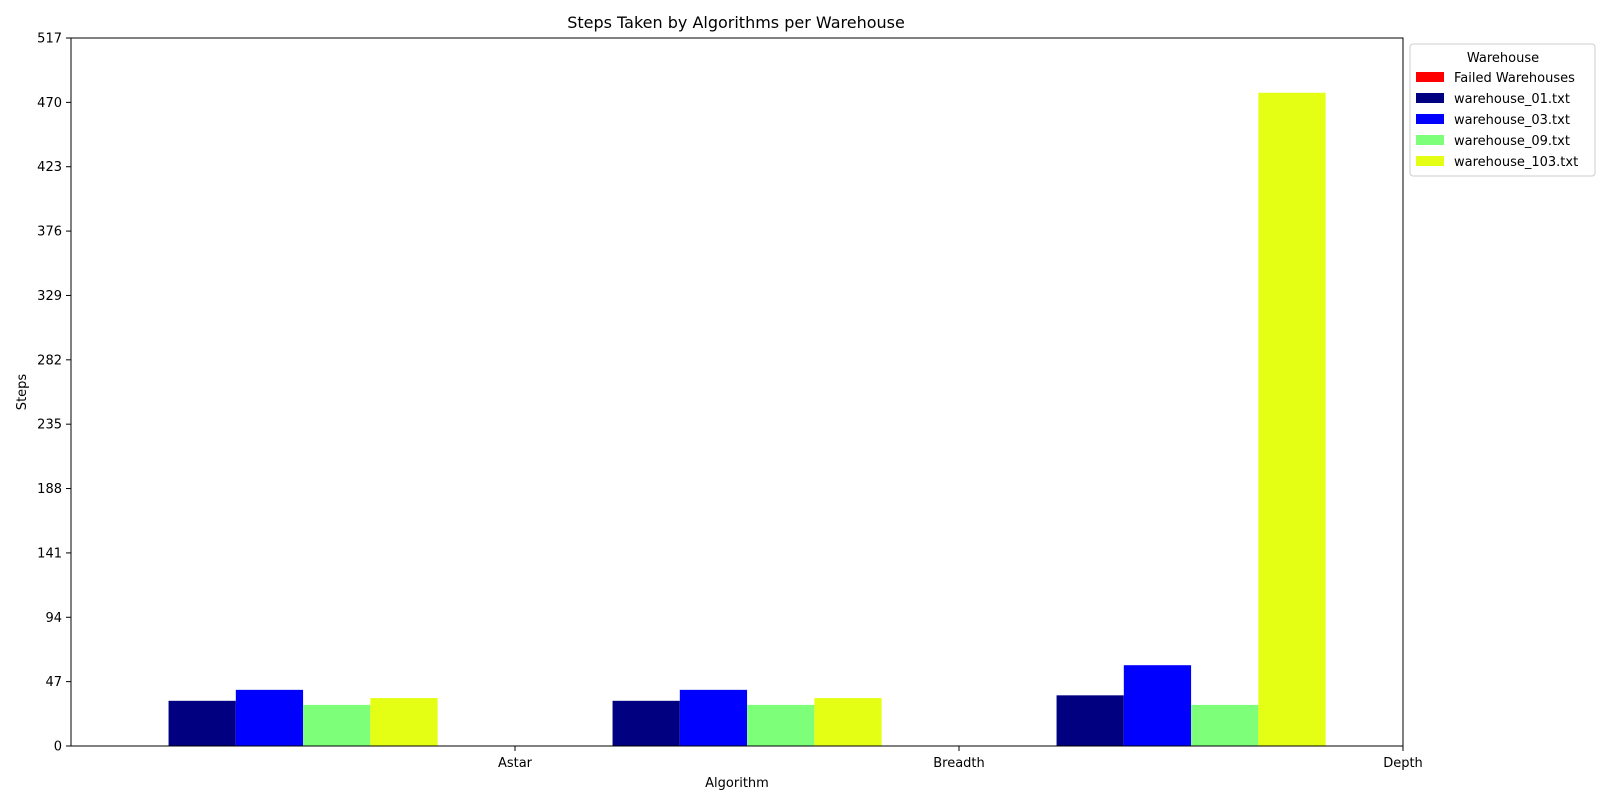  Describe the element at coordinates (781, 725) in the screenshot. I see `bar-warehouse-09-txt-breadth` at that location.